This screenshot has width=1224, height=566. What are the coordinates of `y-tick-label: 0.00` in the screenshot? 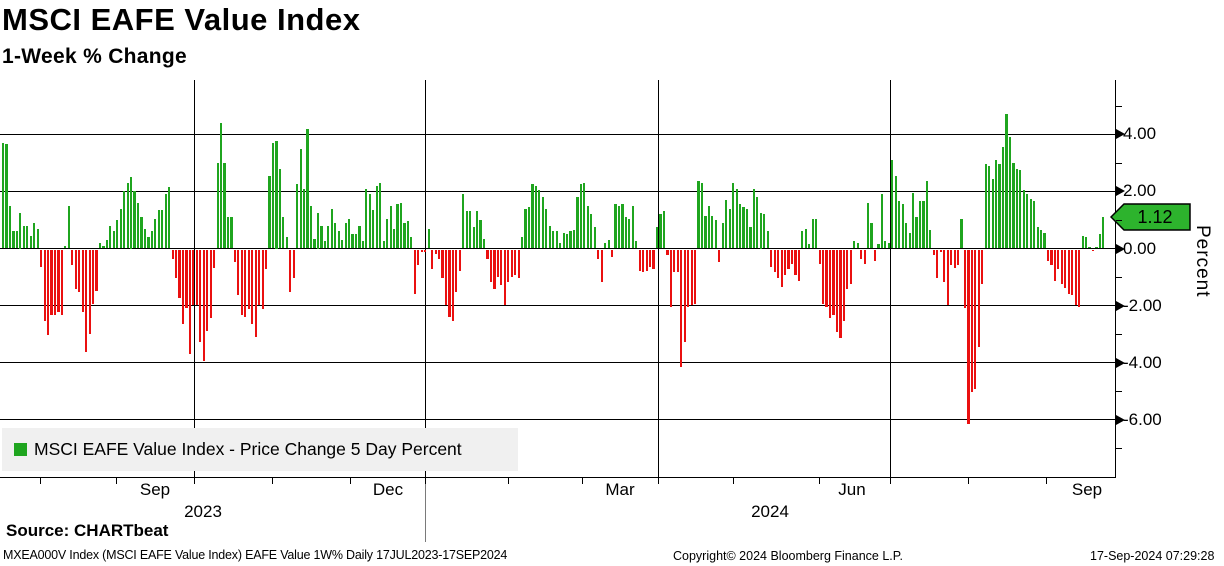 It's located at (1140, 248).